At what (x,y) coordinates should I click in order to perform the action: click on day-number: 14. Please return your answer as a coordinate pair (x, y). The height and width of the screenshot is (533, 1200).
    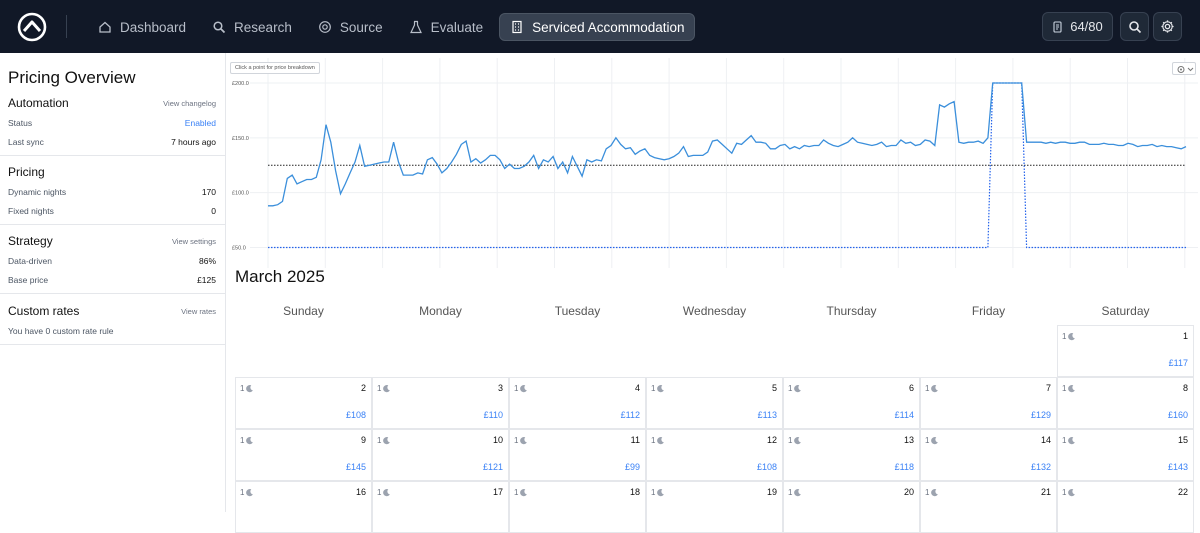
    Looking at the image, I should click on (1045, 440).